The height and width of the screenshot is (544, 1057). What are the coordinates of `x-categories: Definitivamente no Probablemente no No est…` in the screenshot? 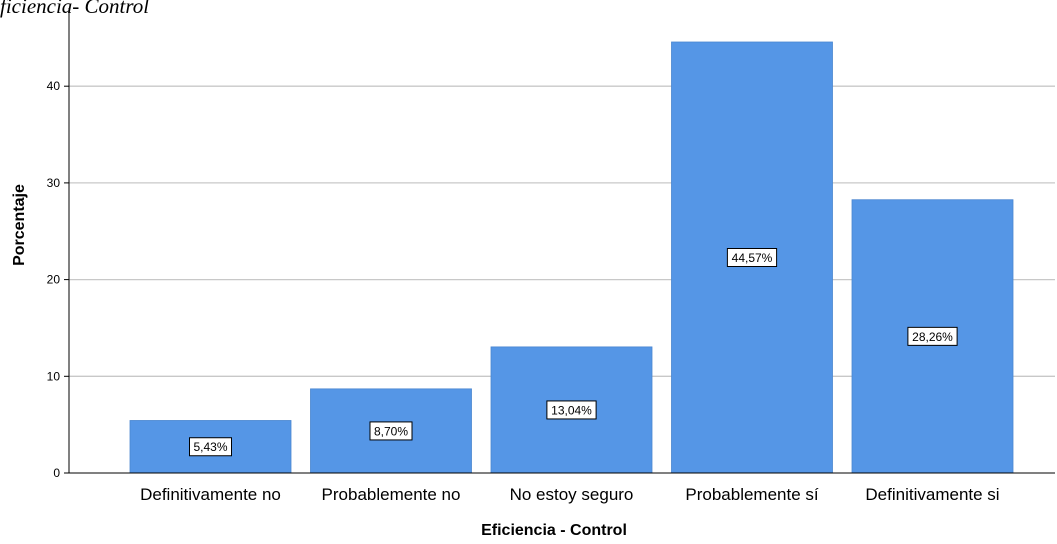 It's located at (569, 494).